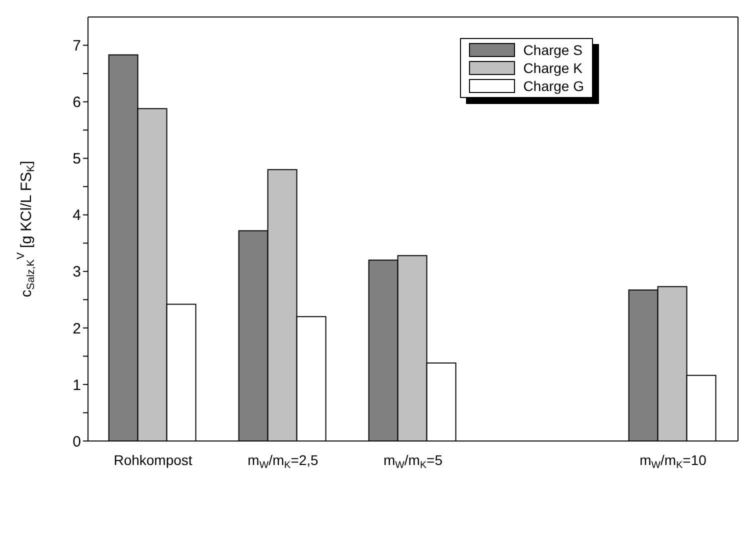  What do you see at coordinates (76, 272) in the screenshot?
I see `y-tick-label: 3` at bounding box center [76, 272].